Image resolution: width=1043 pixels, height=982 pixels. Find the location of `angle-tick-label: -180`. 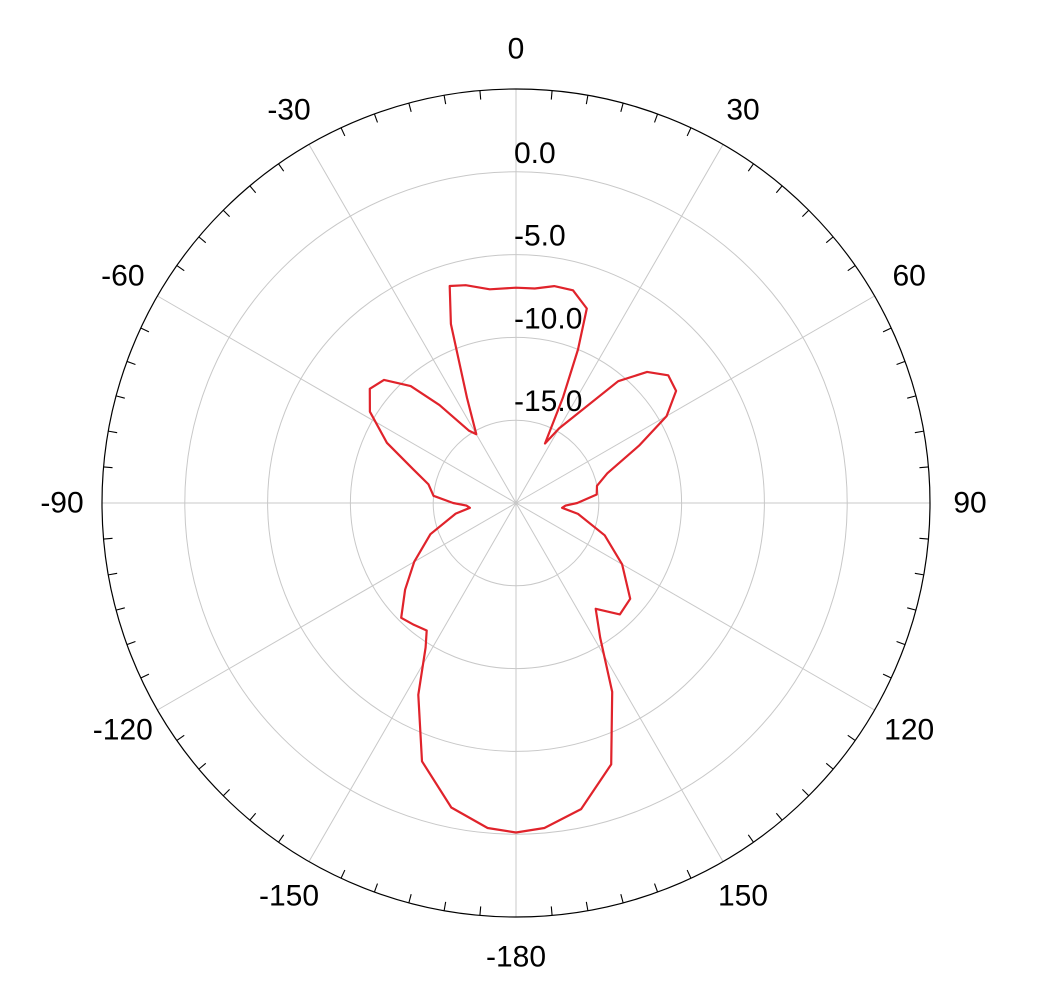

angle-tick-label: -180 is located at coordinates (516, 957).